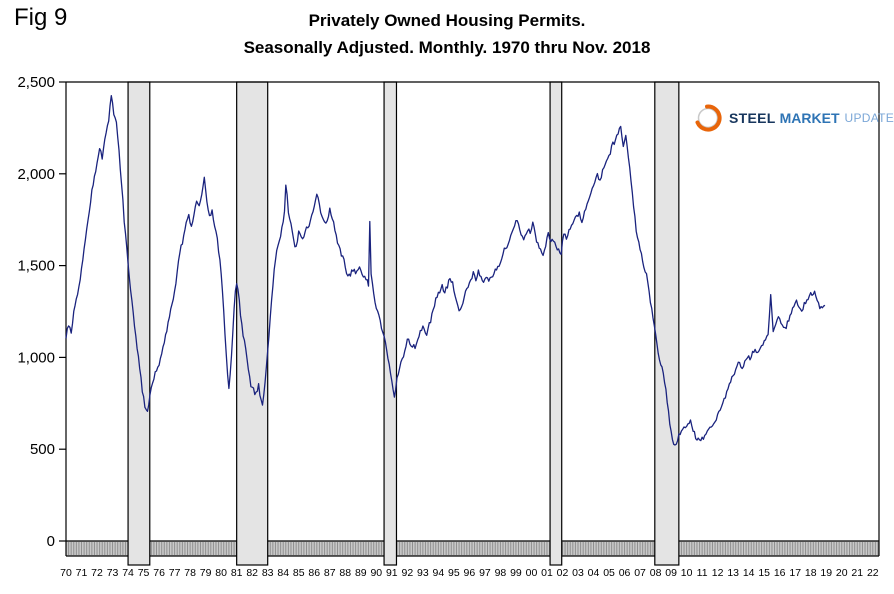 The width and height of the screenshot is (894, 594). I want to click on x-axis-label: 84, so click(283, 573).